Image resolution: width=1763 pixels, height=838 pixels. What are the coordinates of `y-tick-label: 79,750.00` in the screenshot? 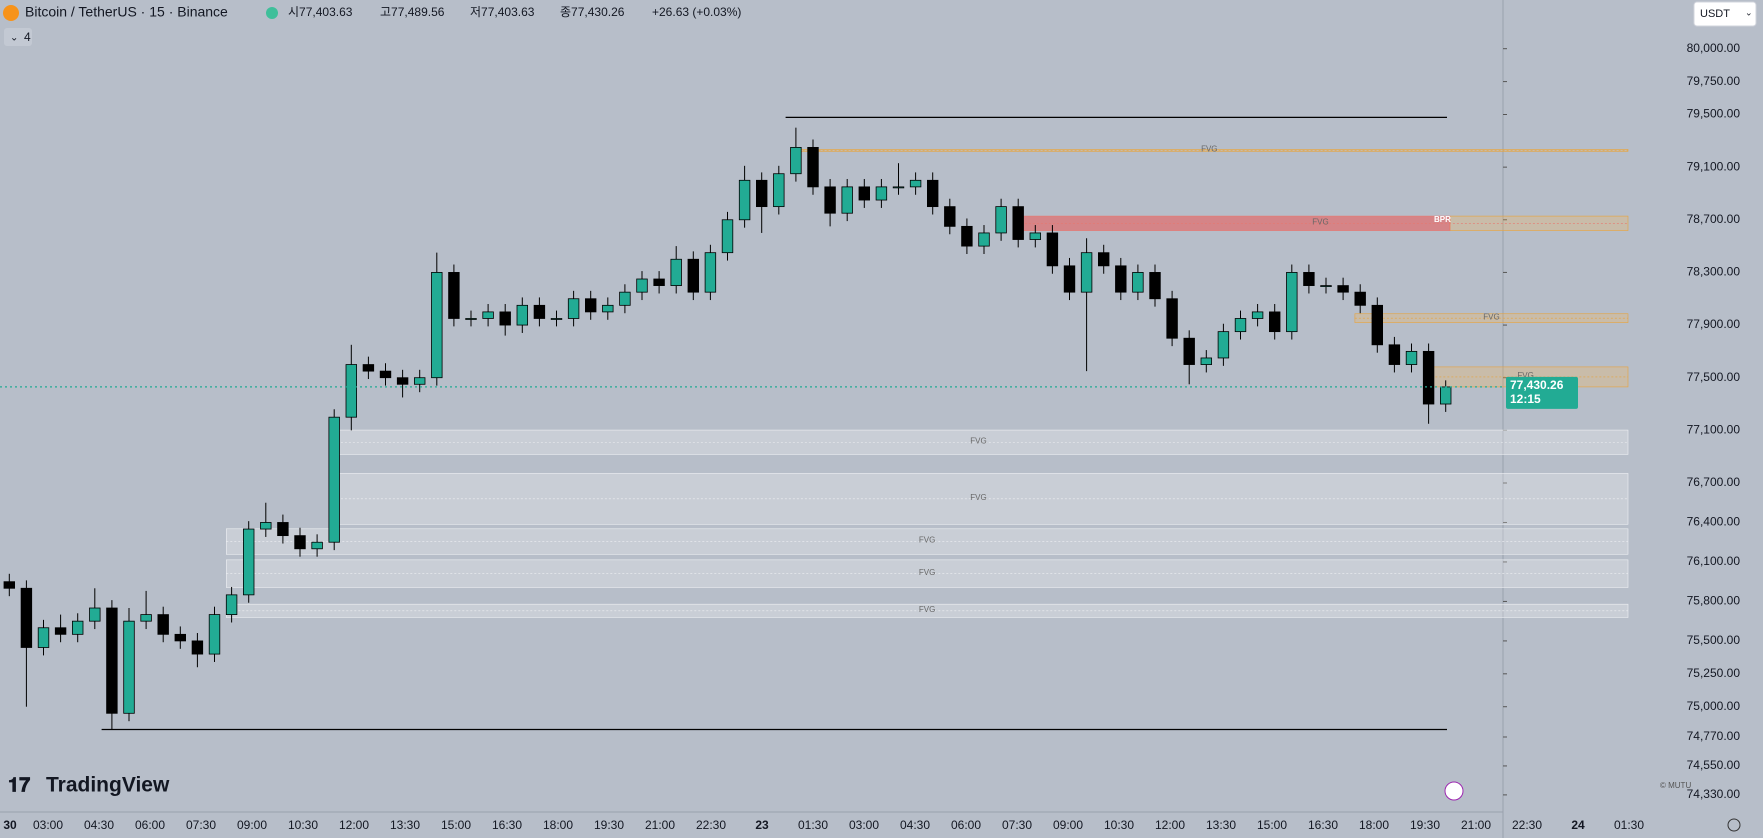 It's located at (1714, 81).